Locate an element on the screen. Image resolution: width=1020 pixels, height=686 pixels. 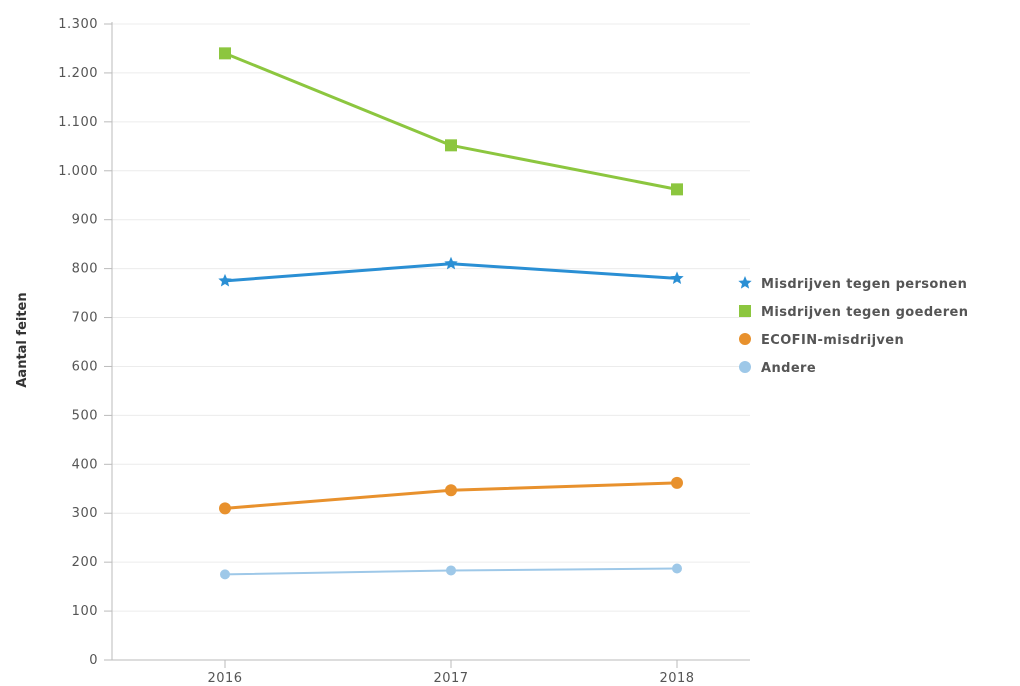
y-tick-label: 1.000 is located at coordinates (78, 171).